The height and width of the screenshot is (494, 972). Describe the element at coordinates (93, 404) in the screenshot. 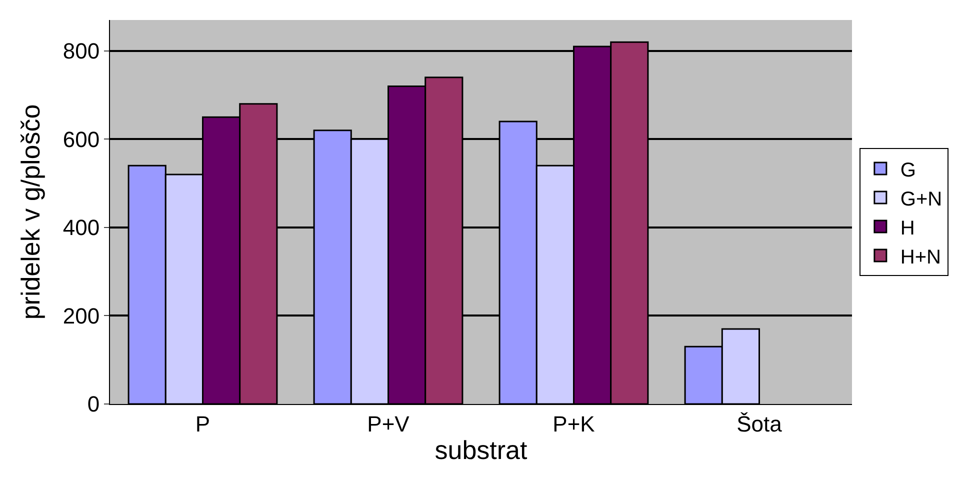

I see `y-tick-label: 0` at that location.